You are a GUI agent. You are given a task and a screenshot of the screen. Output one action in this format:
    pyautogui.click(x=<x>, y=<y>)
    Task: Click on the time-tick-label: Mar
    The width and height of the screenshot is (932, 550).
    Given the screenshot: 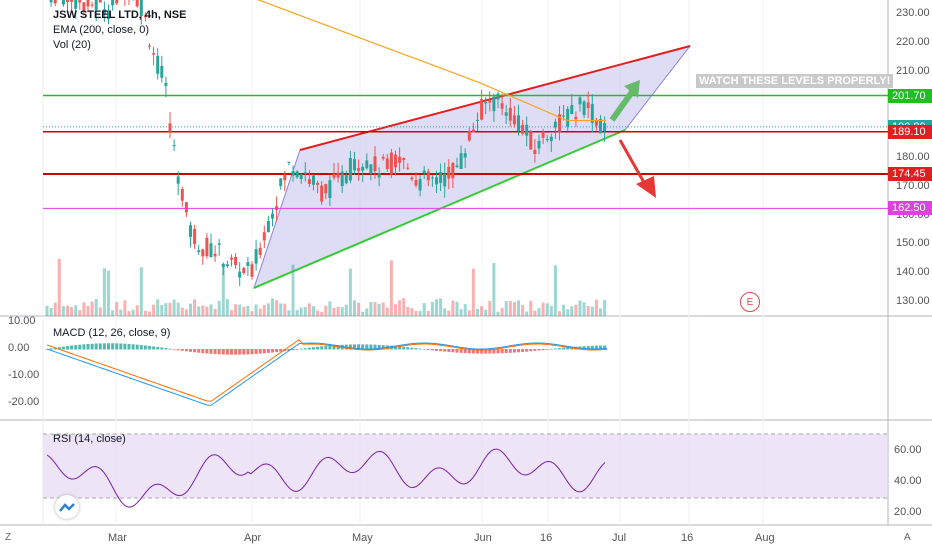 What is the action you would take?
    pyautogui.click(x=117, y=538)
    